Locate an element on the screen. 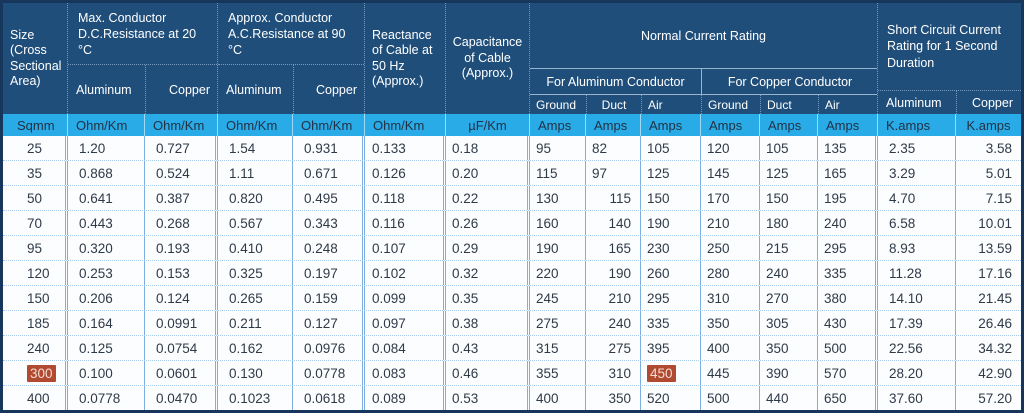  table-cell: 195 is located at coordinates (848, 198).